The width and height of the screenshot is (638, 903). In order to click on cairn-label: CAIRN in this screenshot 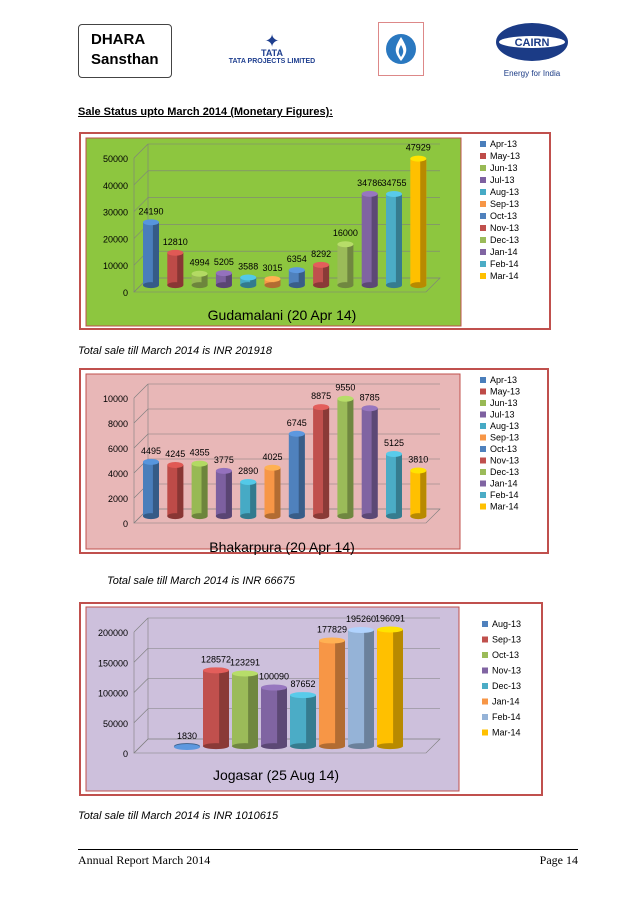, I will do `click(532, 43)`.